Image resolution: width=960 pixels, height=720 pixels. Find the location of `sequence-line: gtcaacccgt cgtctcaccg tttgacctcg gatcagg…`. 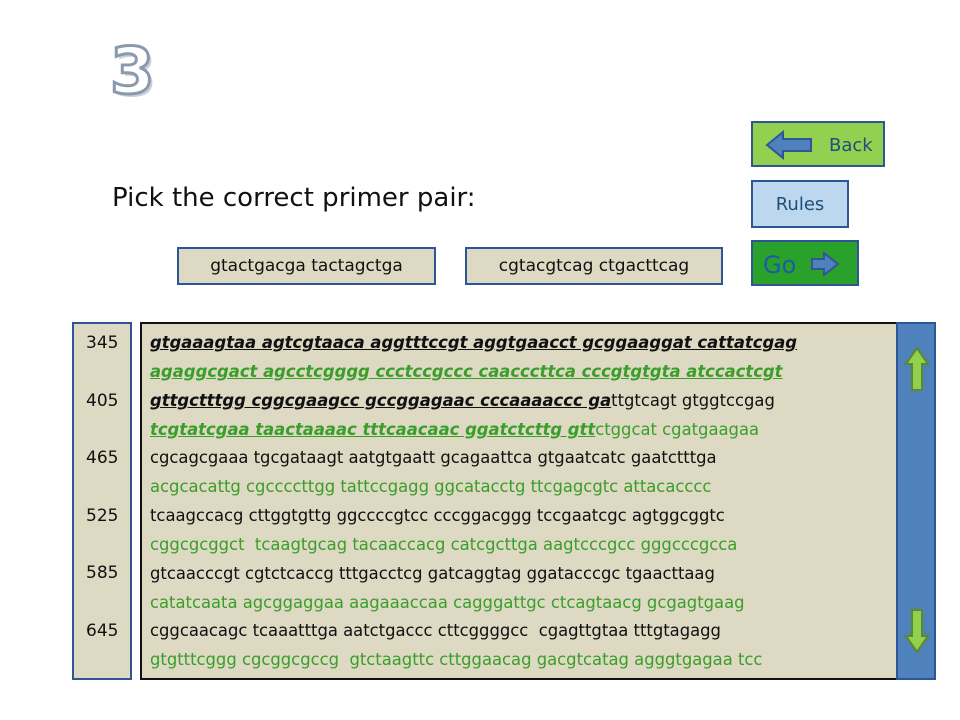

sequence-line: gtcaacccgt cgtctcaccg tttgacctcg gatcagg… is located at coordinates (432, 573).